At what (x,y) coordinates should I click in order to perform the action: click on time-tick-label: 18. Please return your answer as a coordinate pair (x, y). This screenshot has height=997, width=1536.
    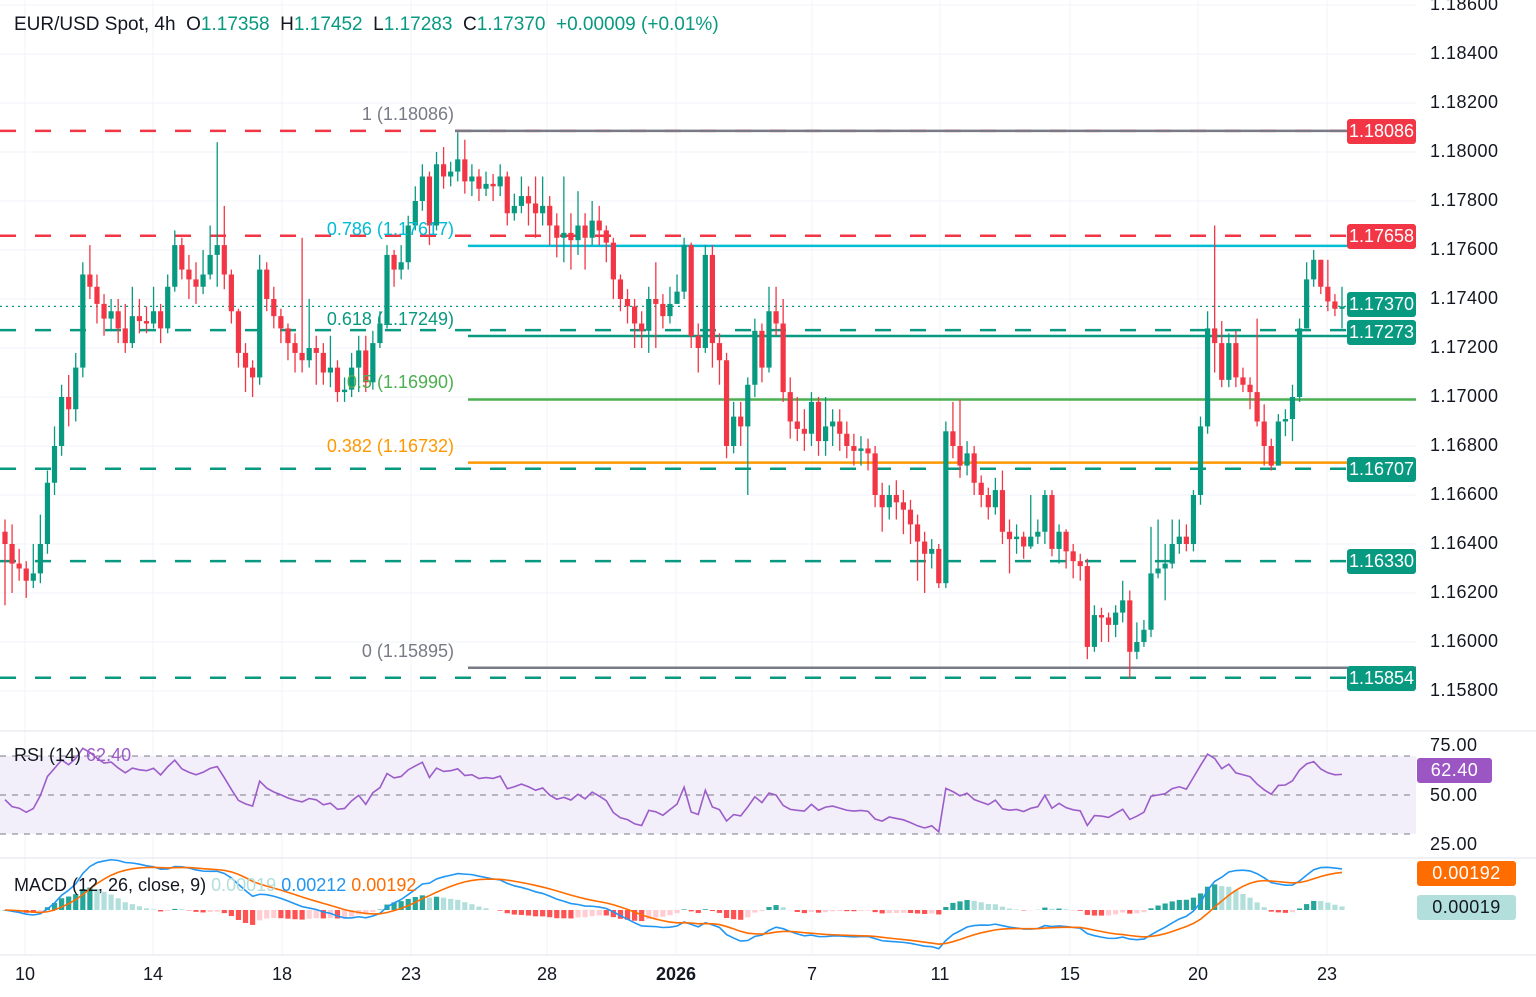
    Looking at the image, I should click on (282, 974).